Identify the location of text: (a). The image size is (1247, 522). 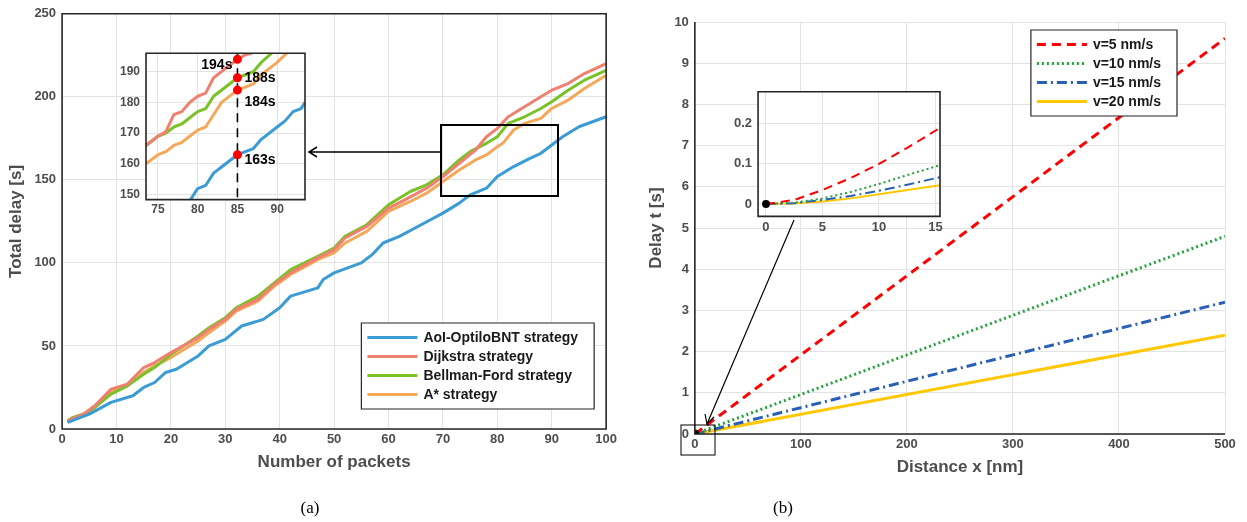
(310, 508).